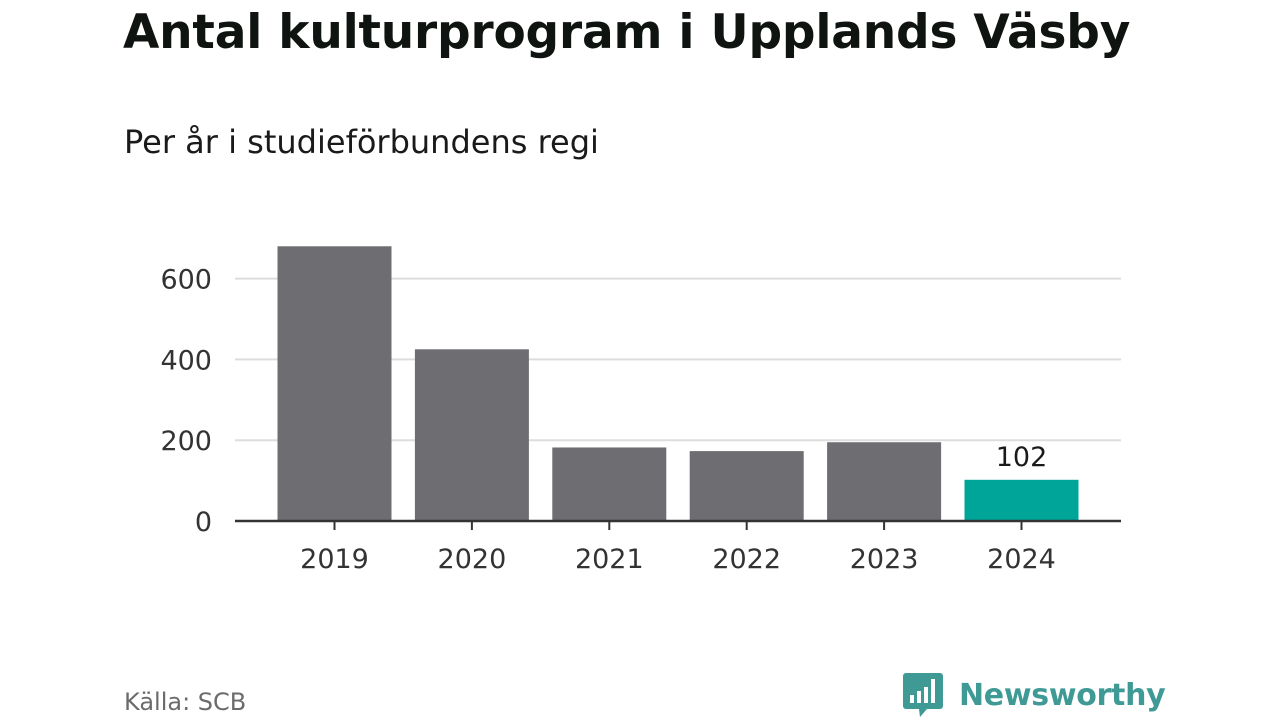  Describe the element at coordinates (471, 435) in the screenshot. I see `bar-2020` at that location.